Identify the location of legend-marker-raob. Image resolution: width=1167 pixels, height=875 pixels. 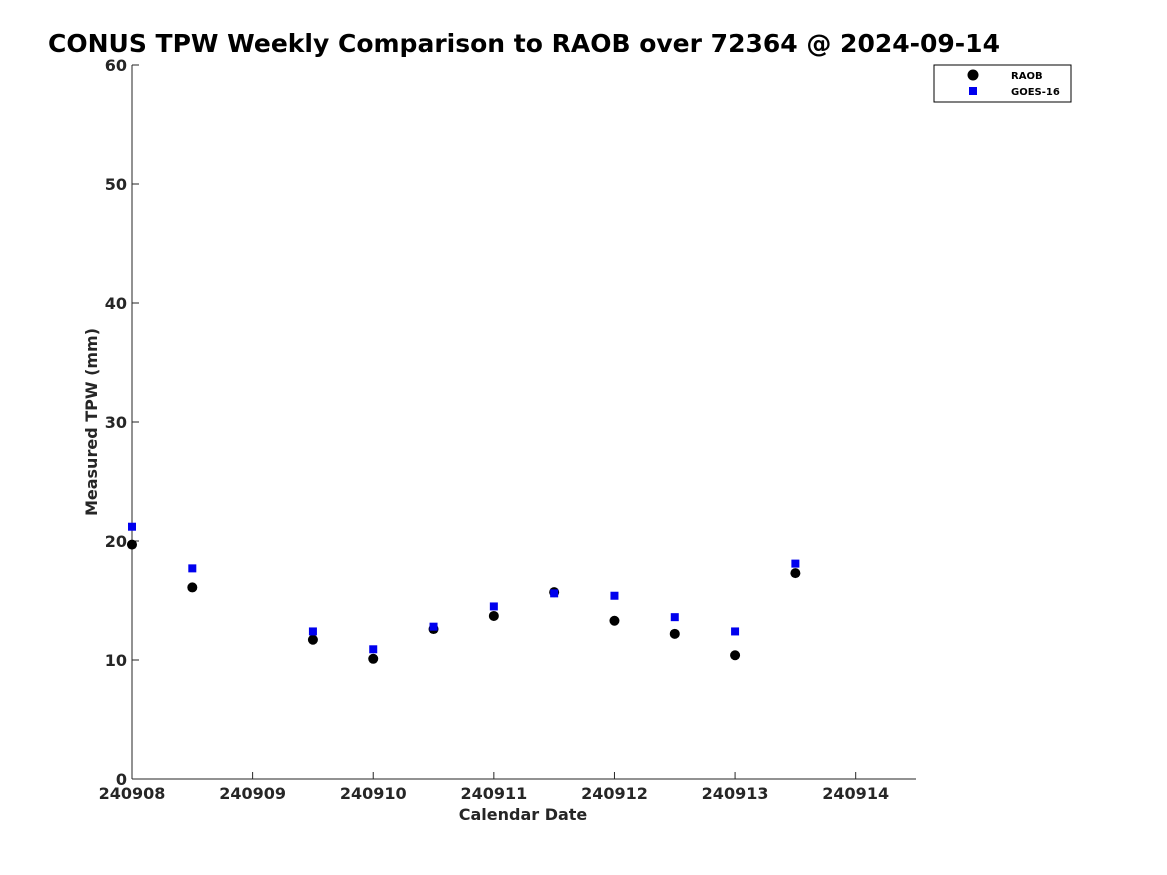
(973, 75).